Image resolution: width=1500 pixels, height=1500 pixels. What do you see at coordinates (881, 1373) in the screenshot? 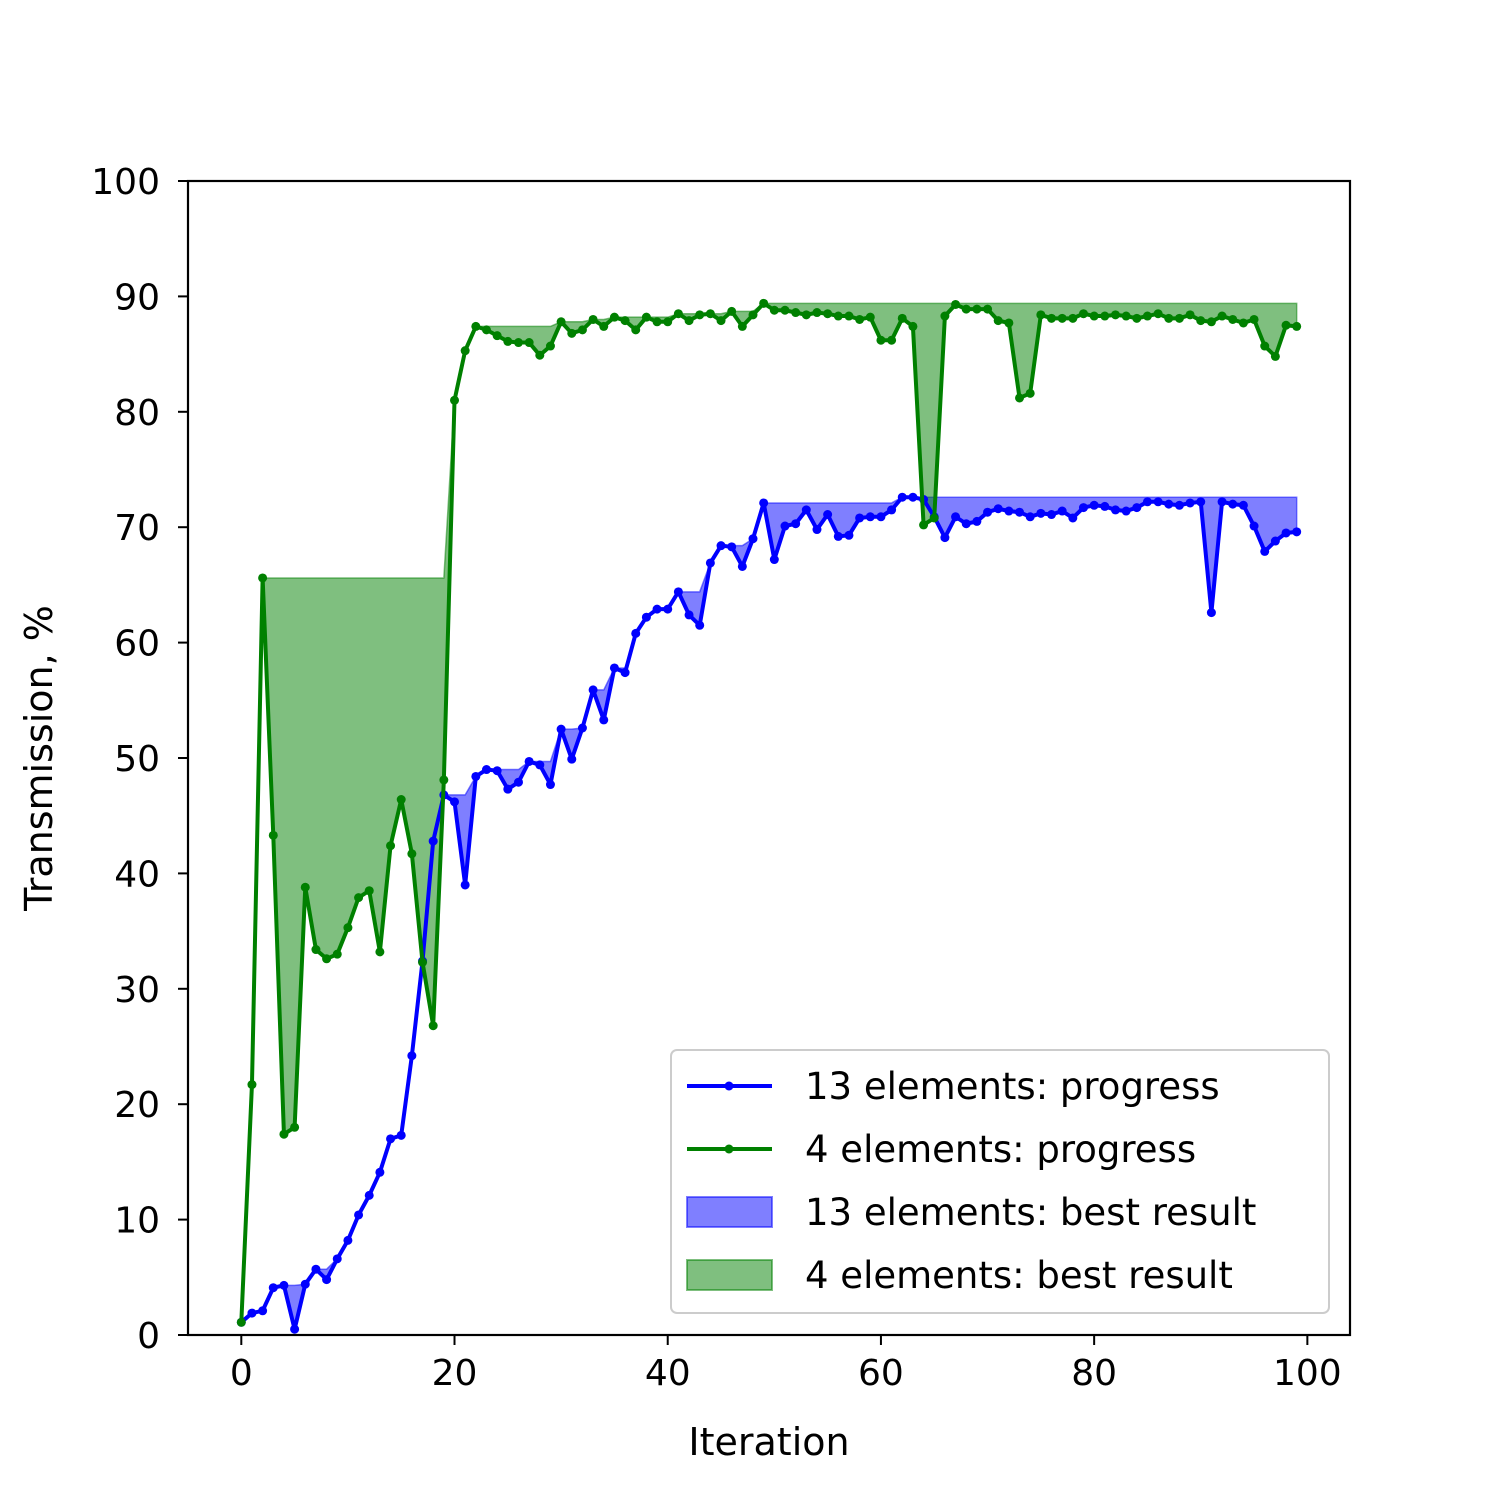
I see `x-tick-label: 60` at bounding box center [881, 1373].